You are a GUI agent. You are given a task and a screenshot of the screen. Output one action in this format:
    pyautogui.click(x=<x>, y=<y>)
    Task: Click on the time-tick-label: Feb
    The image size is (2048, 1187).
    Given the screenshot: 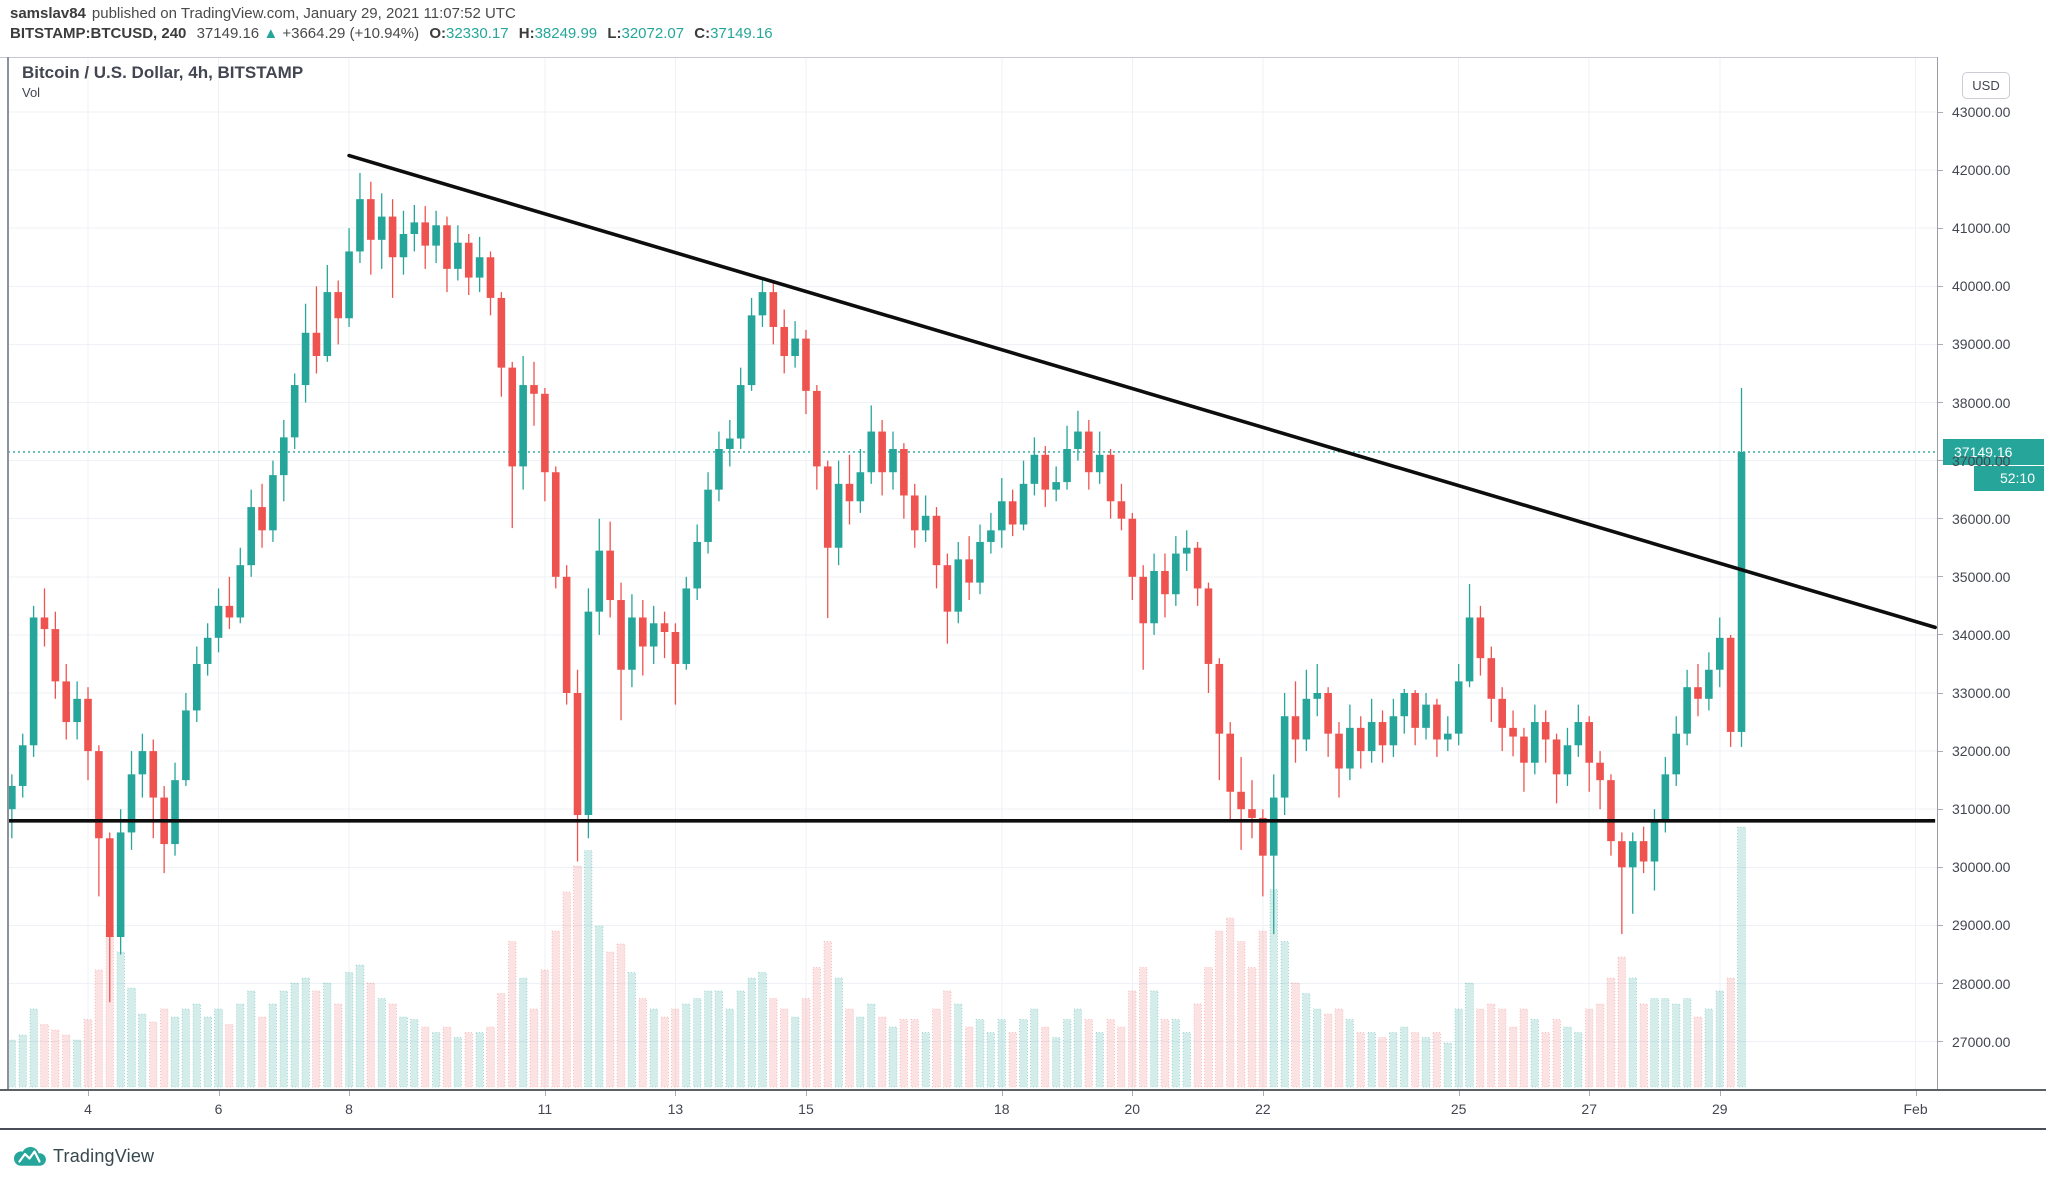 What is the action you would take?
    pyautogui.click(x=1915, y=1109)
    